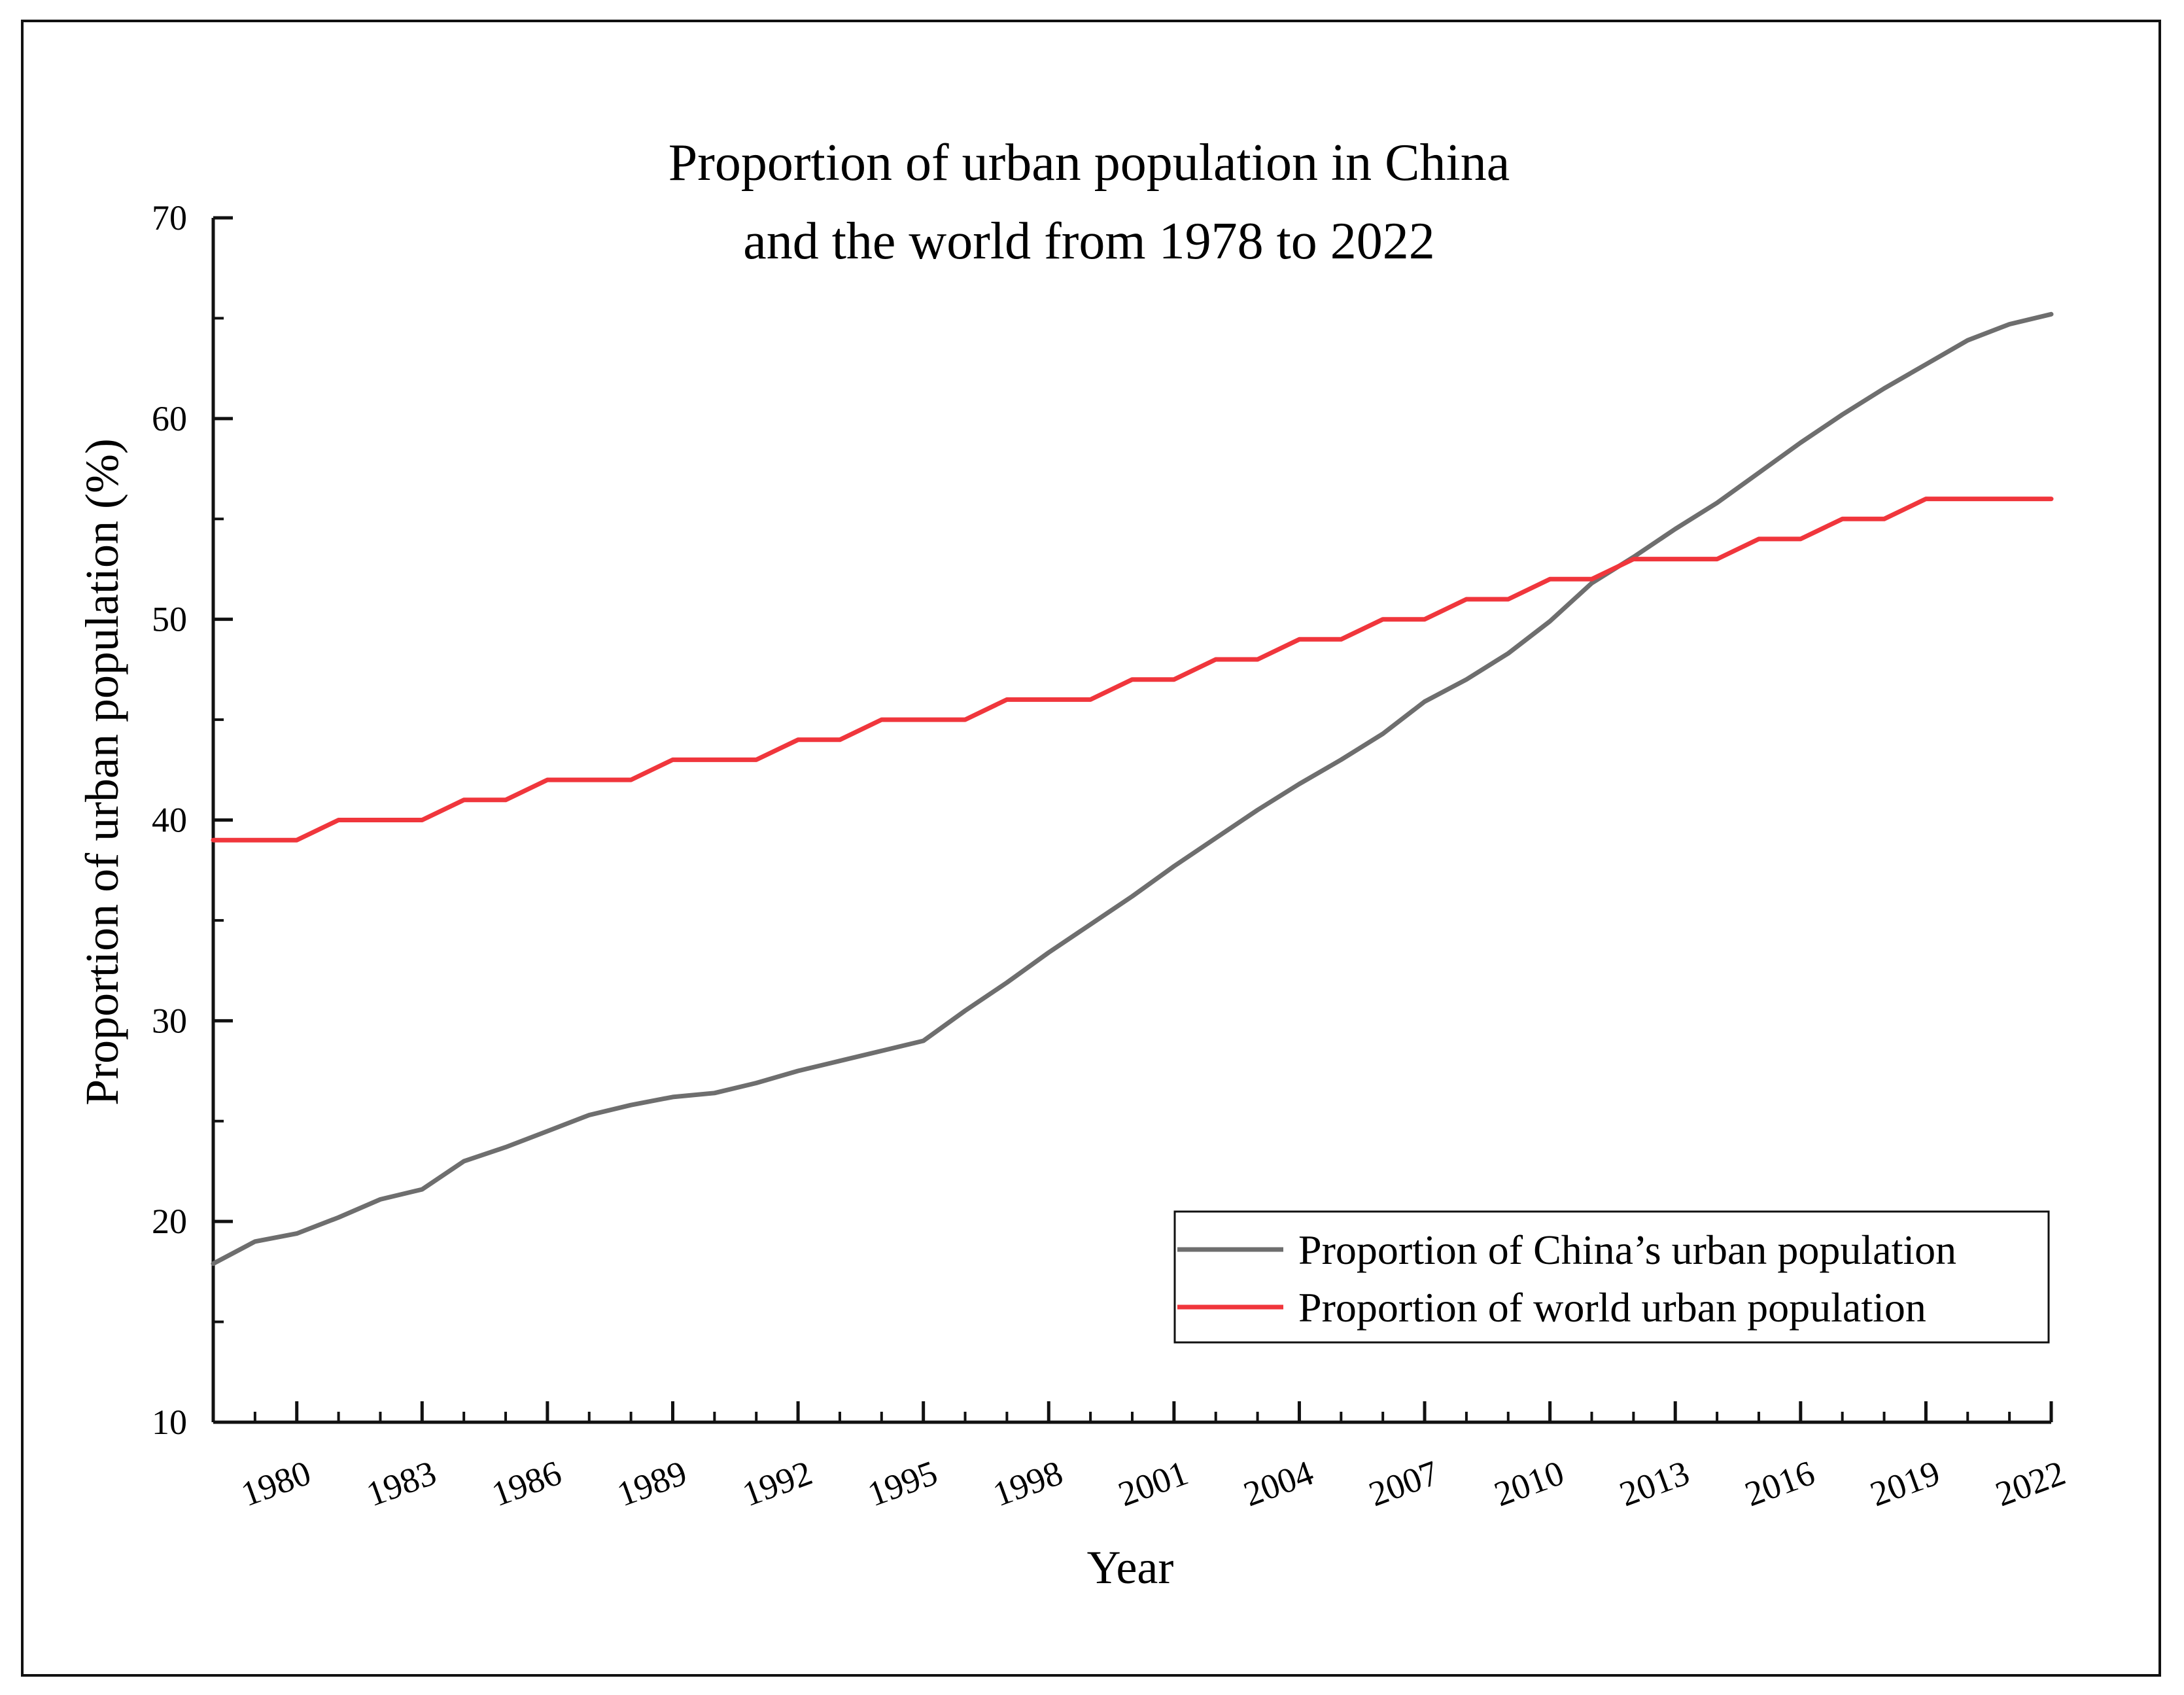  I want to click on y-tick-label: 30, so click(169, 1020).